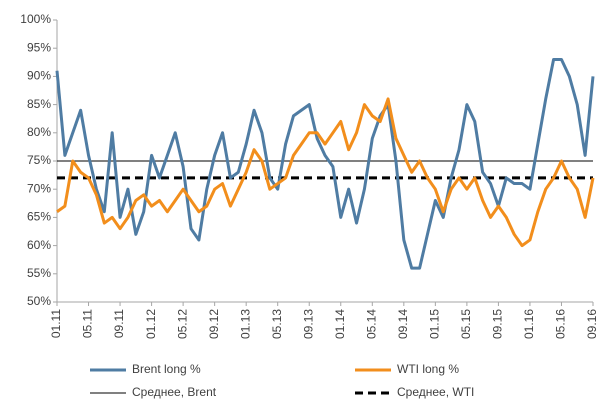 The height and width of the screenshot is (408, 600). I want to click on y-tick-label: 65%, so click(39, 217).